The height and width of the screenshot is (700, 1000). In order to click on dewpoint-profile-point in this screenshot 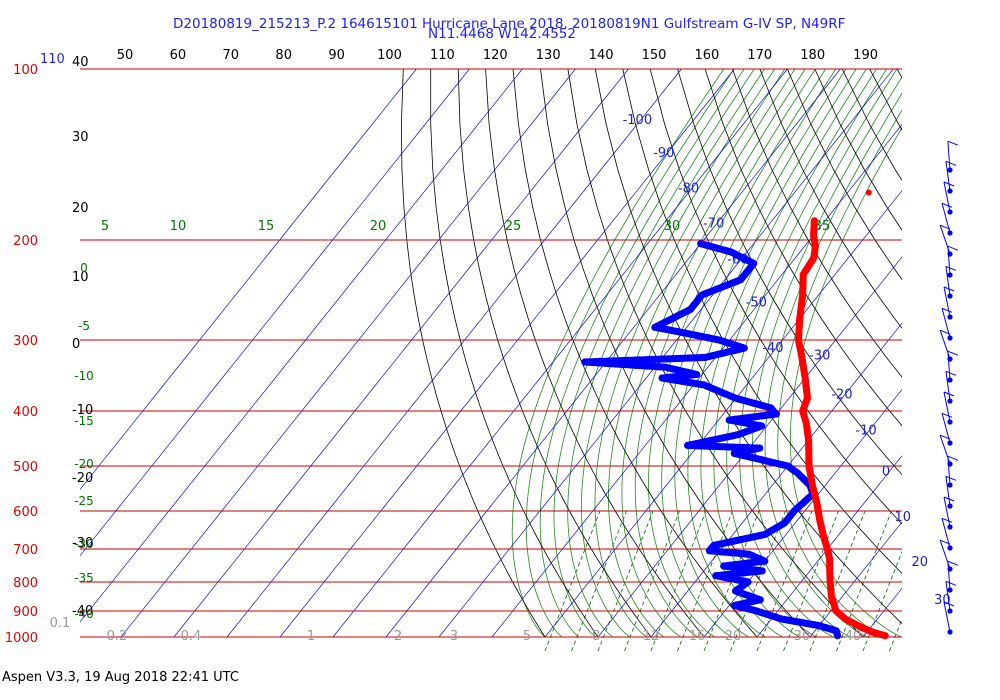, I will do `click(837, 636)`.